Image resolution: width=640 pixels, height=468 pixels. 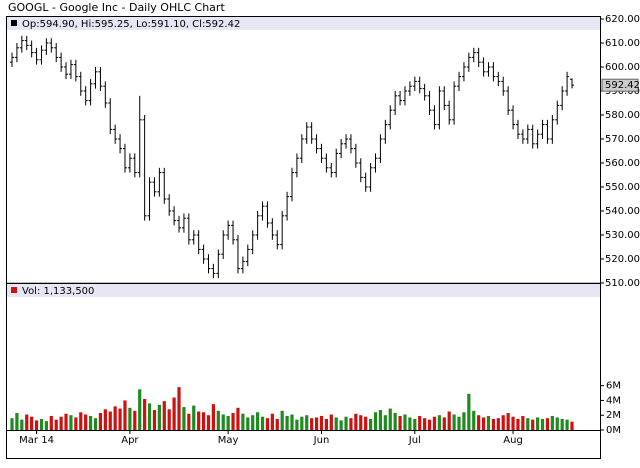 I want to click on legend-swatch, so click(x=14, y=23).